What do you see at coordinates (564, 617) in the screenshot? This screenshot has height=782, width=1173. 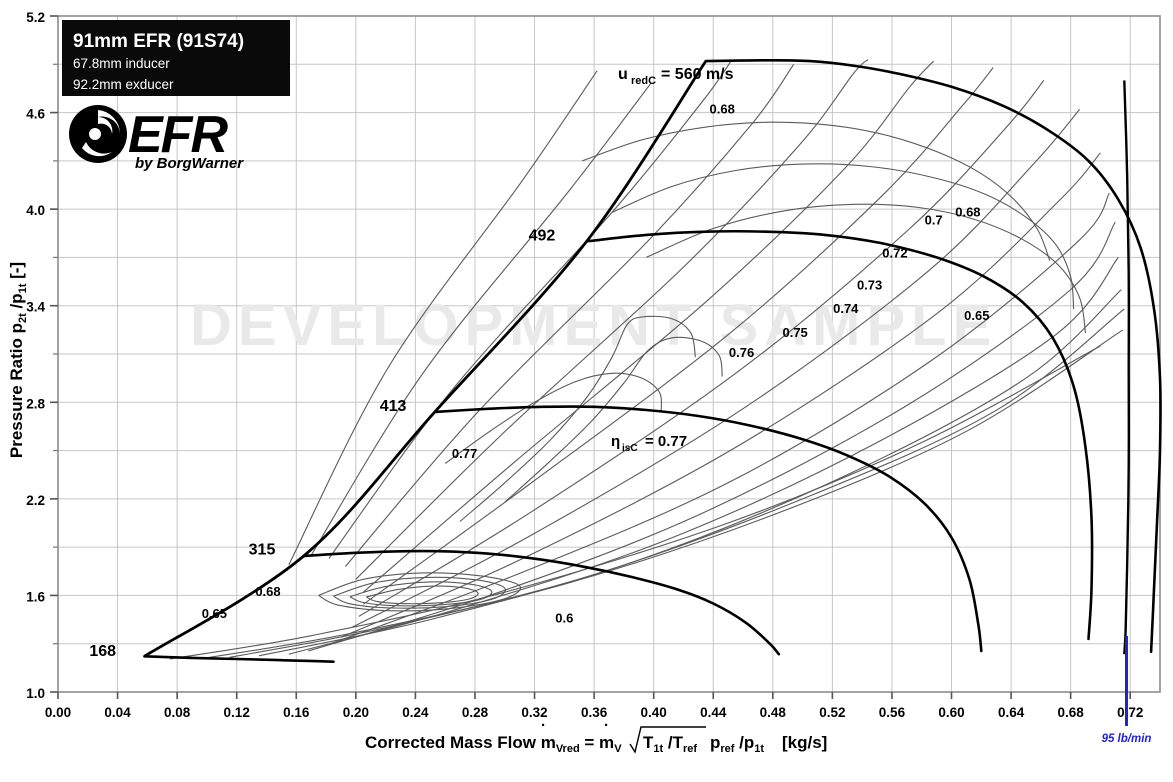 I see `efficiency-label: 0.6` at bounding box center [564, 617].